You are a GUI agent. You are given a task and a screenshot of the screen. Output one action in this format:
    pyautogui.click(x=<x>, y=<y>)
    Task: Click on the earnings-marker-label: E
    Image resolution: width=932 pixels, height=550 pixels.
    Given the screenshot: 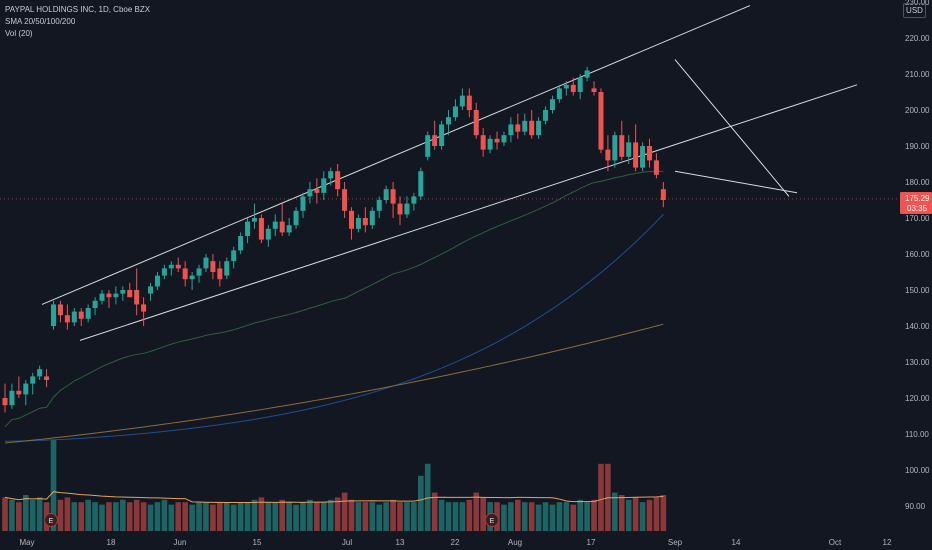 What is the action you would take?
    pyautogui.click(x=492, y=521)
    